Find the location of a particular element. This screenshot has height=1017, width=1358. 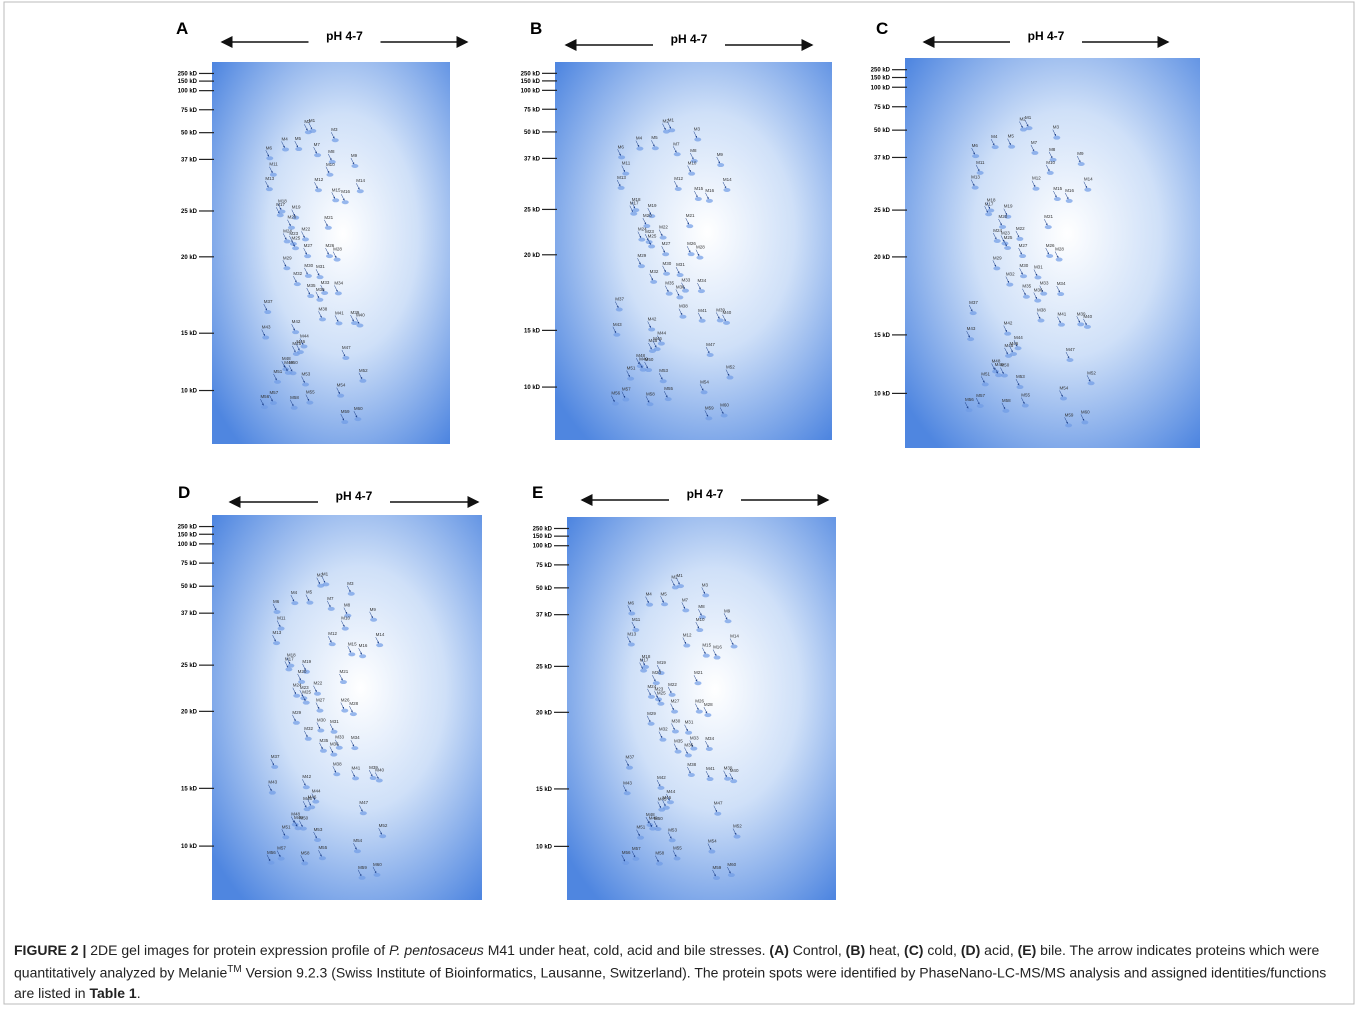

spot-label: M59 is located at coordinates (717, 867).